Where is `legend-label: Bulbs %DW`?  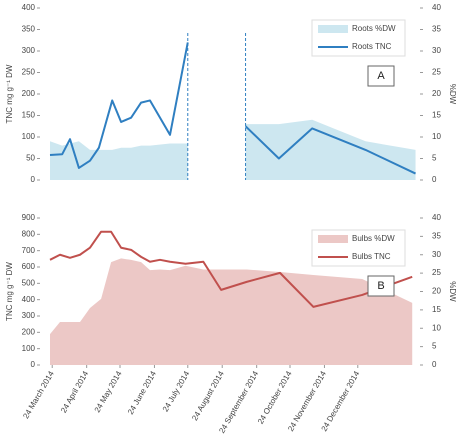
legend-label: Bulbs %DW is located at coordinates (373, 238).